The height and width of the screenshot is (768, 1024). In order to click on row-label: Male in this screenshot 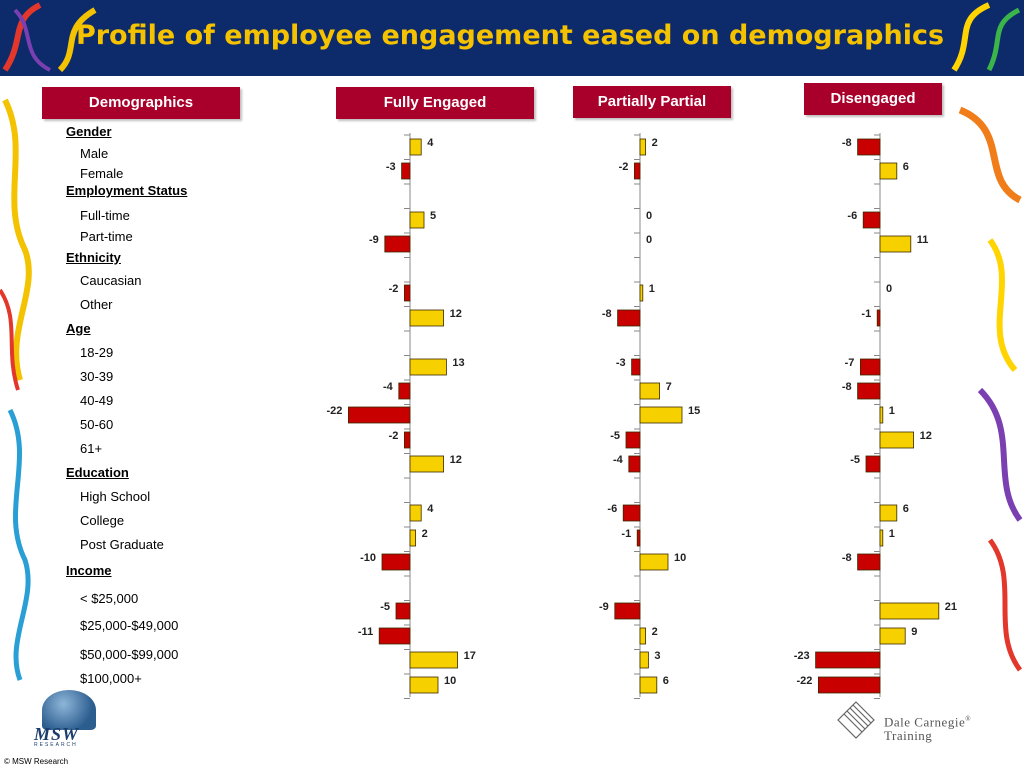, I will do `click(94, 153)`.